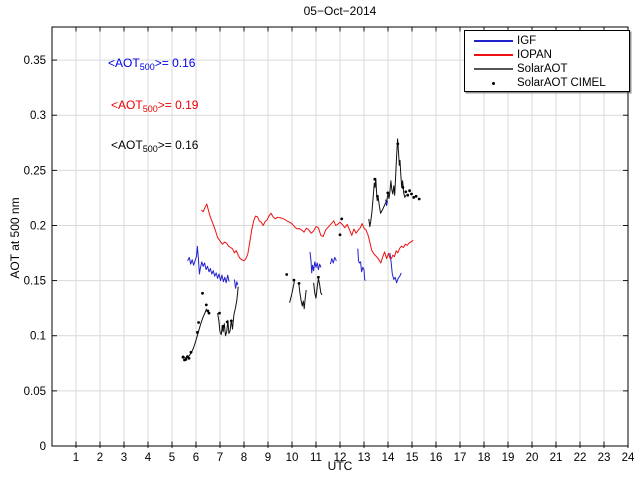 Image resolution: width=640 pixels, height=480 pixels. What do you see at coordinates (542, 69) in the screenshot?
I see `legend-label-solaraot: SolarAOT` at bounding box center [542, 69].